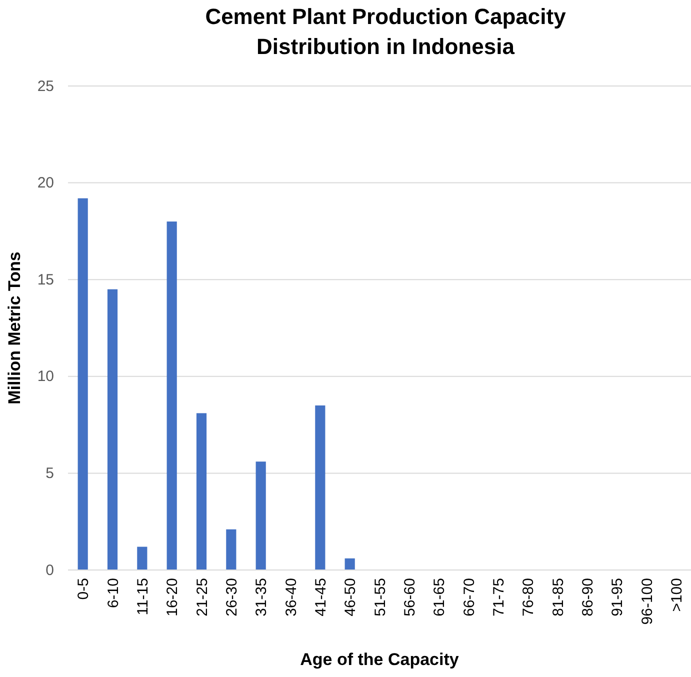 The height and width of the screenshot is (677, 691). What do you see at coordinates (439, 597) in the screenshot?
I see `x-tick-label: 61-65` at bounding box center [439, 597].